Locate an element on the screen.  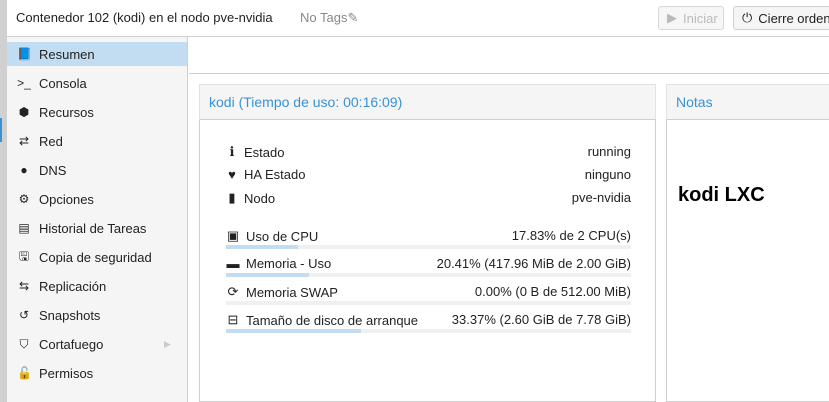
usage-label: Memoria SWAP is located at coordinates (292, 292).